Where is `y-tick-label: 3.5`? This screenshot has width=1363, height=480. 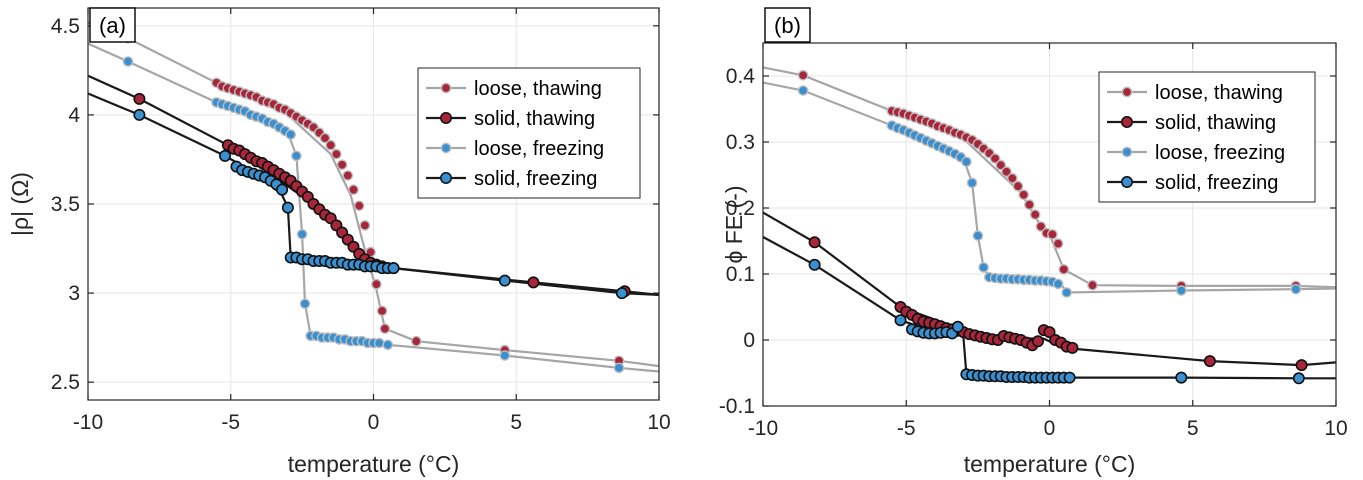
y-tick-label: 3.5 is located at coordinates (65, 204).